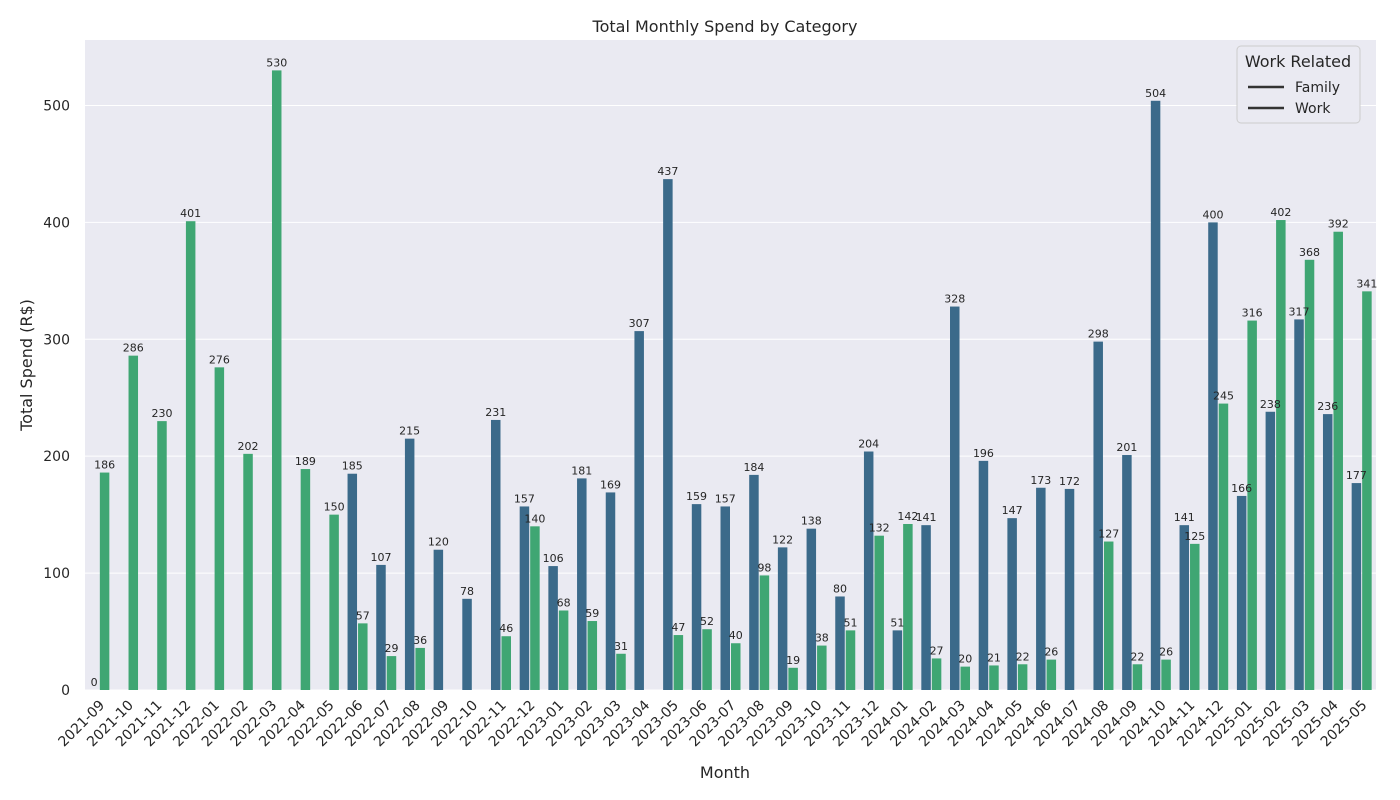 The image size is (1400, 800). I want to click on bar-value-label: 36, so click(420, 640).